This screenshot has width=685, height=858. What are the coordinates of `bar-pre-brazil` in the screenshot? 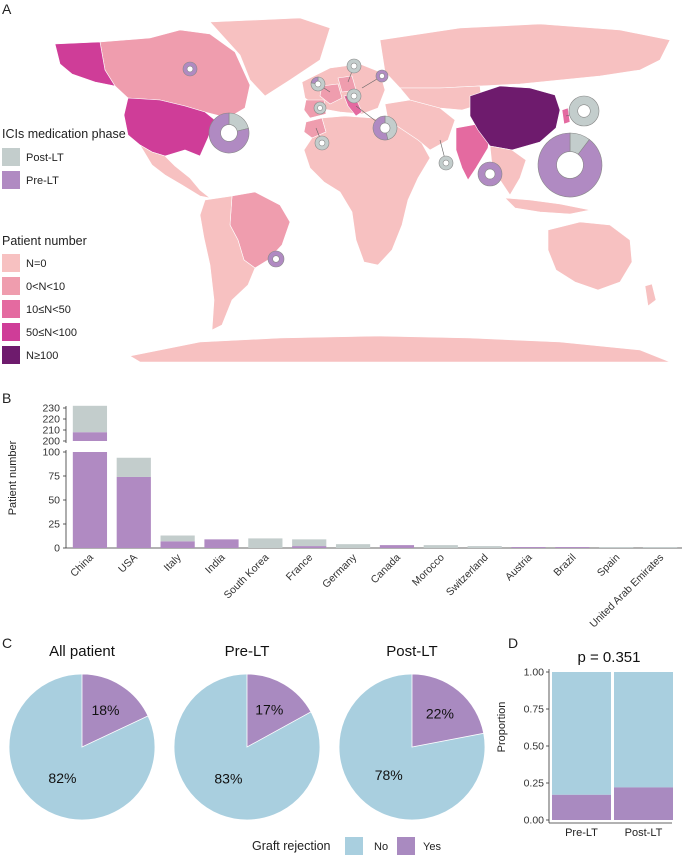 It's located at (572, 547).